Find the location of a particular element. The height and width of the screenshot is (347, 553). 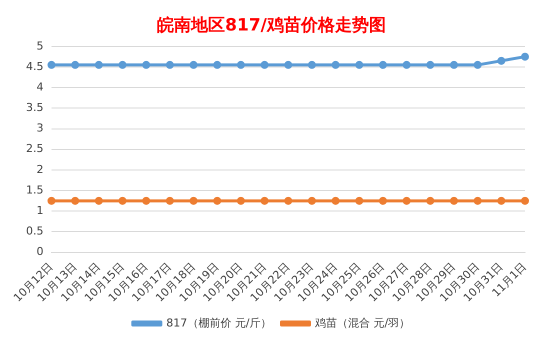

chart-title: 皖南地区817/鸡苗价格走势图 is located at coordinates (271, 26).